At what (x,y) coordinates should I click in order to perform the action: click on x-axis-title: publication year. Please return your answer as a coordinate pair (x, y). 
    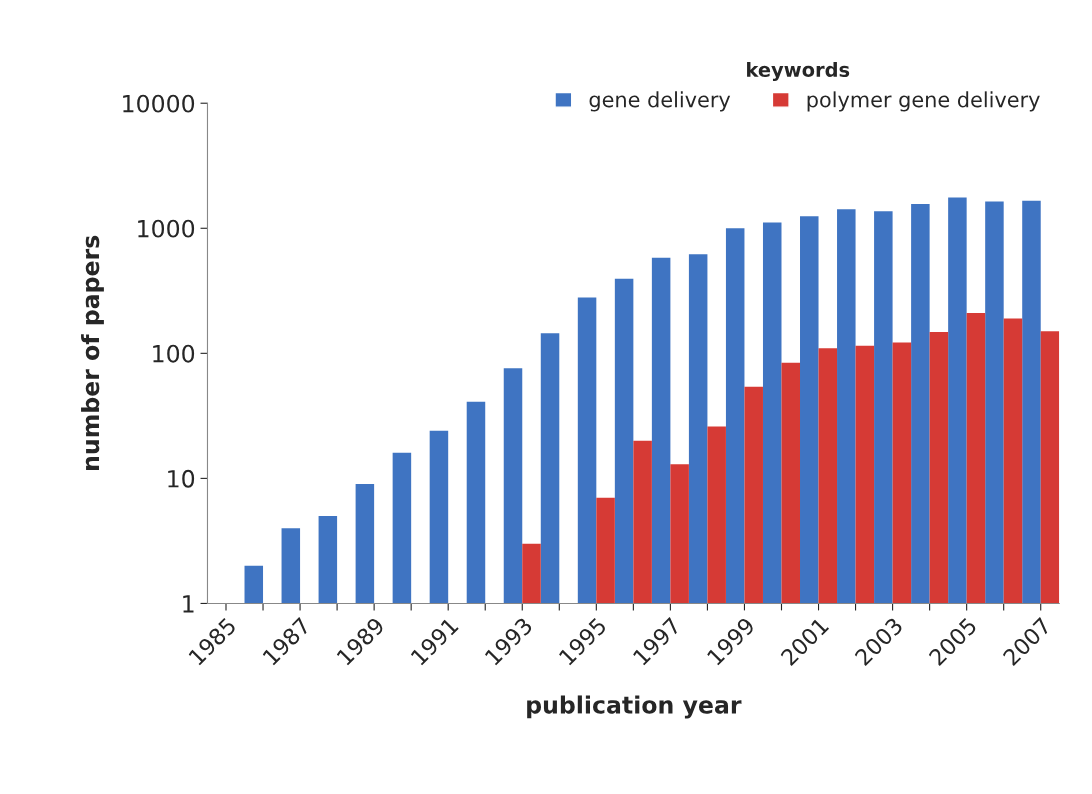
    Looking at the image, I should click on (634, 707).